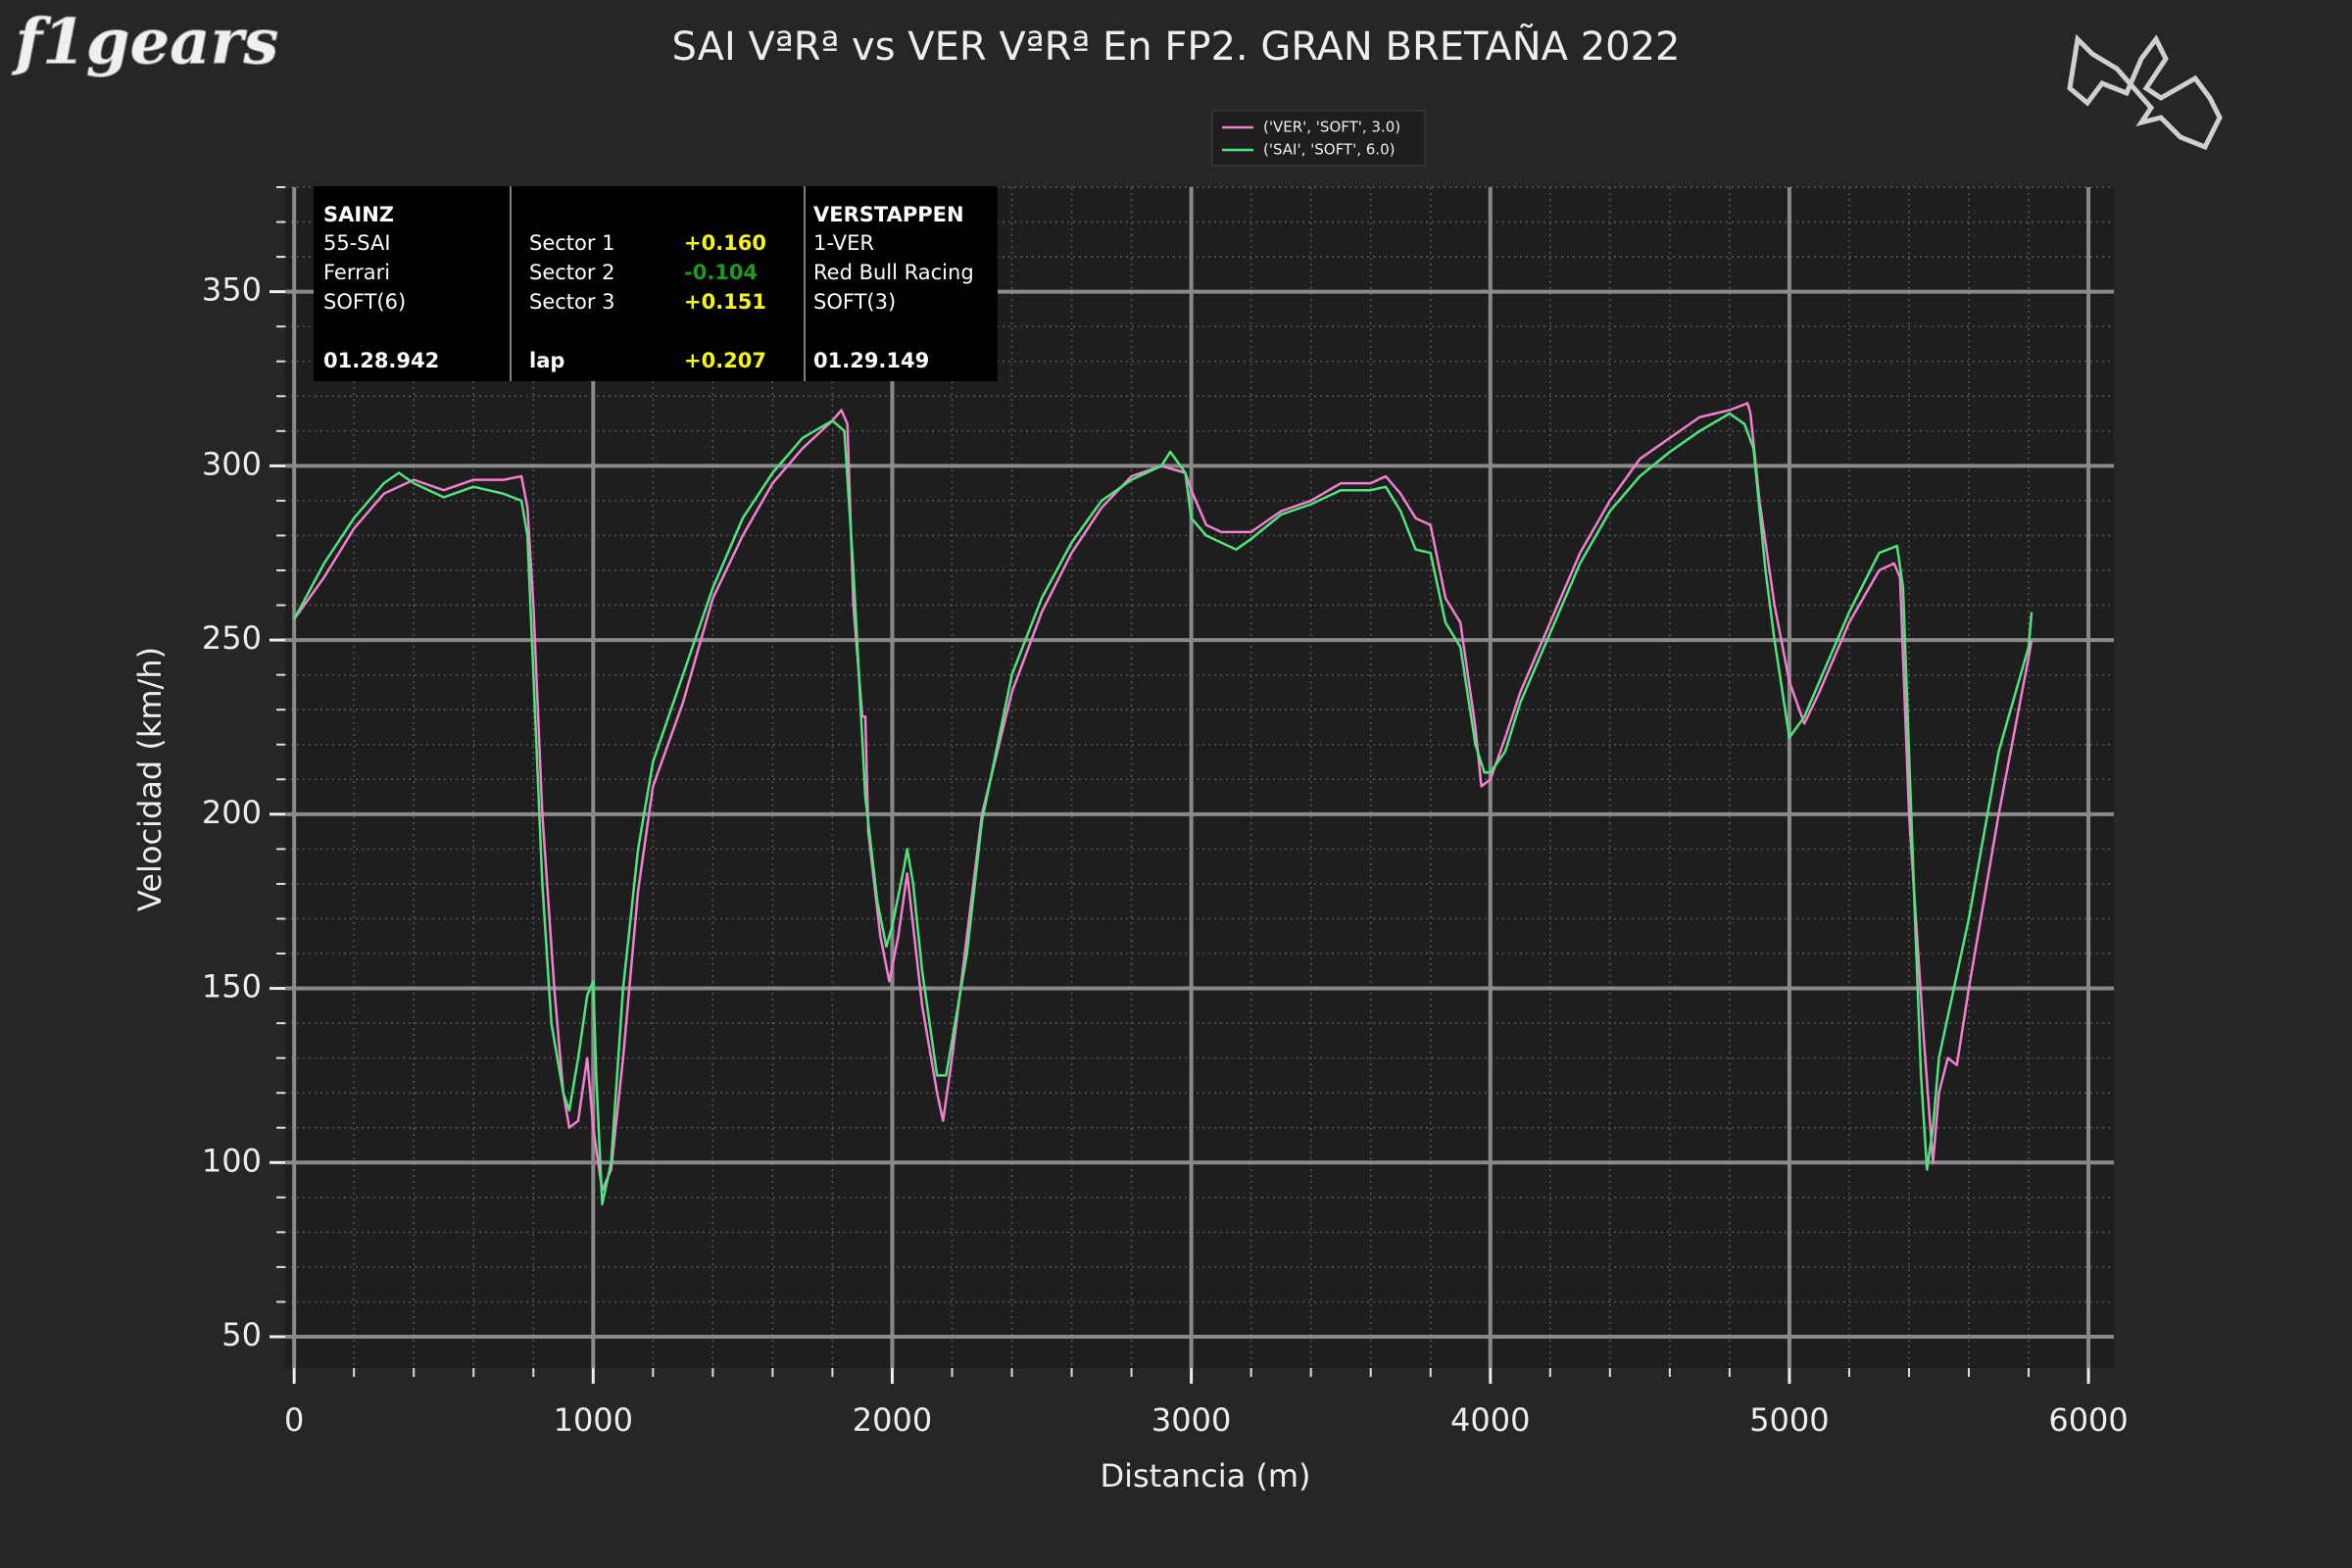 The image size is (2352, 1568). I want to click on sector-label: Sector 3, so click(572, 302).